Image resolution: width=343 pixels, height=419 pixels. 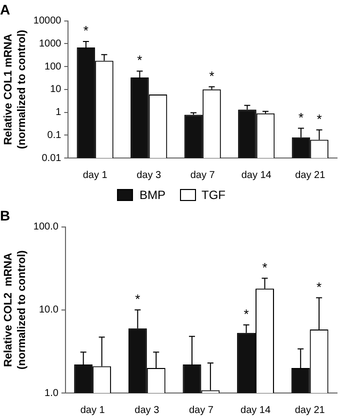 What do you see at coordinates (48, 310) in the screenshot?
I see `y-tick-label: 10.0` at bounding box center [48, 310].